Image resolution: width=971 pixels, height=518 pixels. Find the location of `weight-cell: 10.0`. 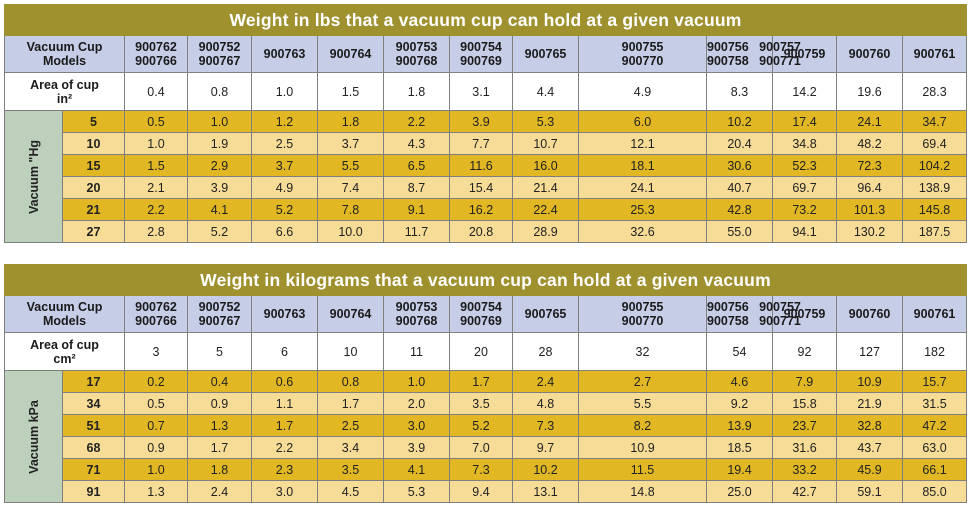

weight-cell: 10.0 is located at coordinates (350, 231).